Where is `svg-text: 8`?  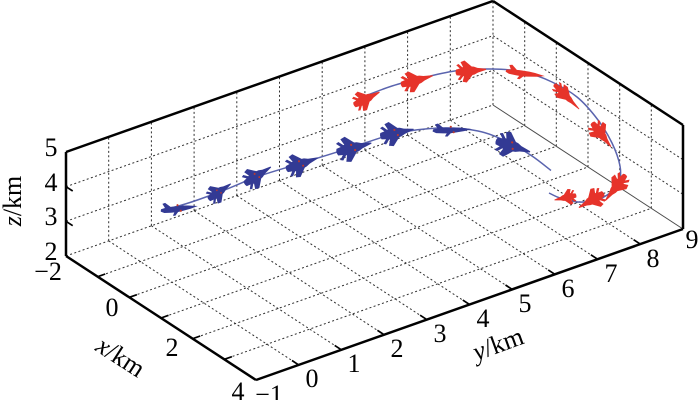 svg-text: 8 is located at coordinates (653, 258).